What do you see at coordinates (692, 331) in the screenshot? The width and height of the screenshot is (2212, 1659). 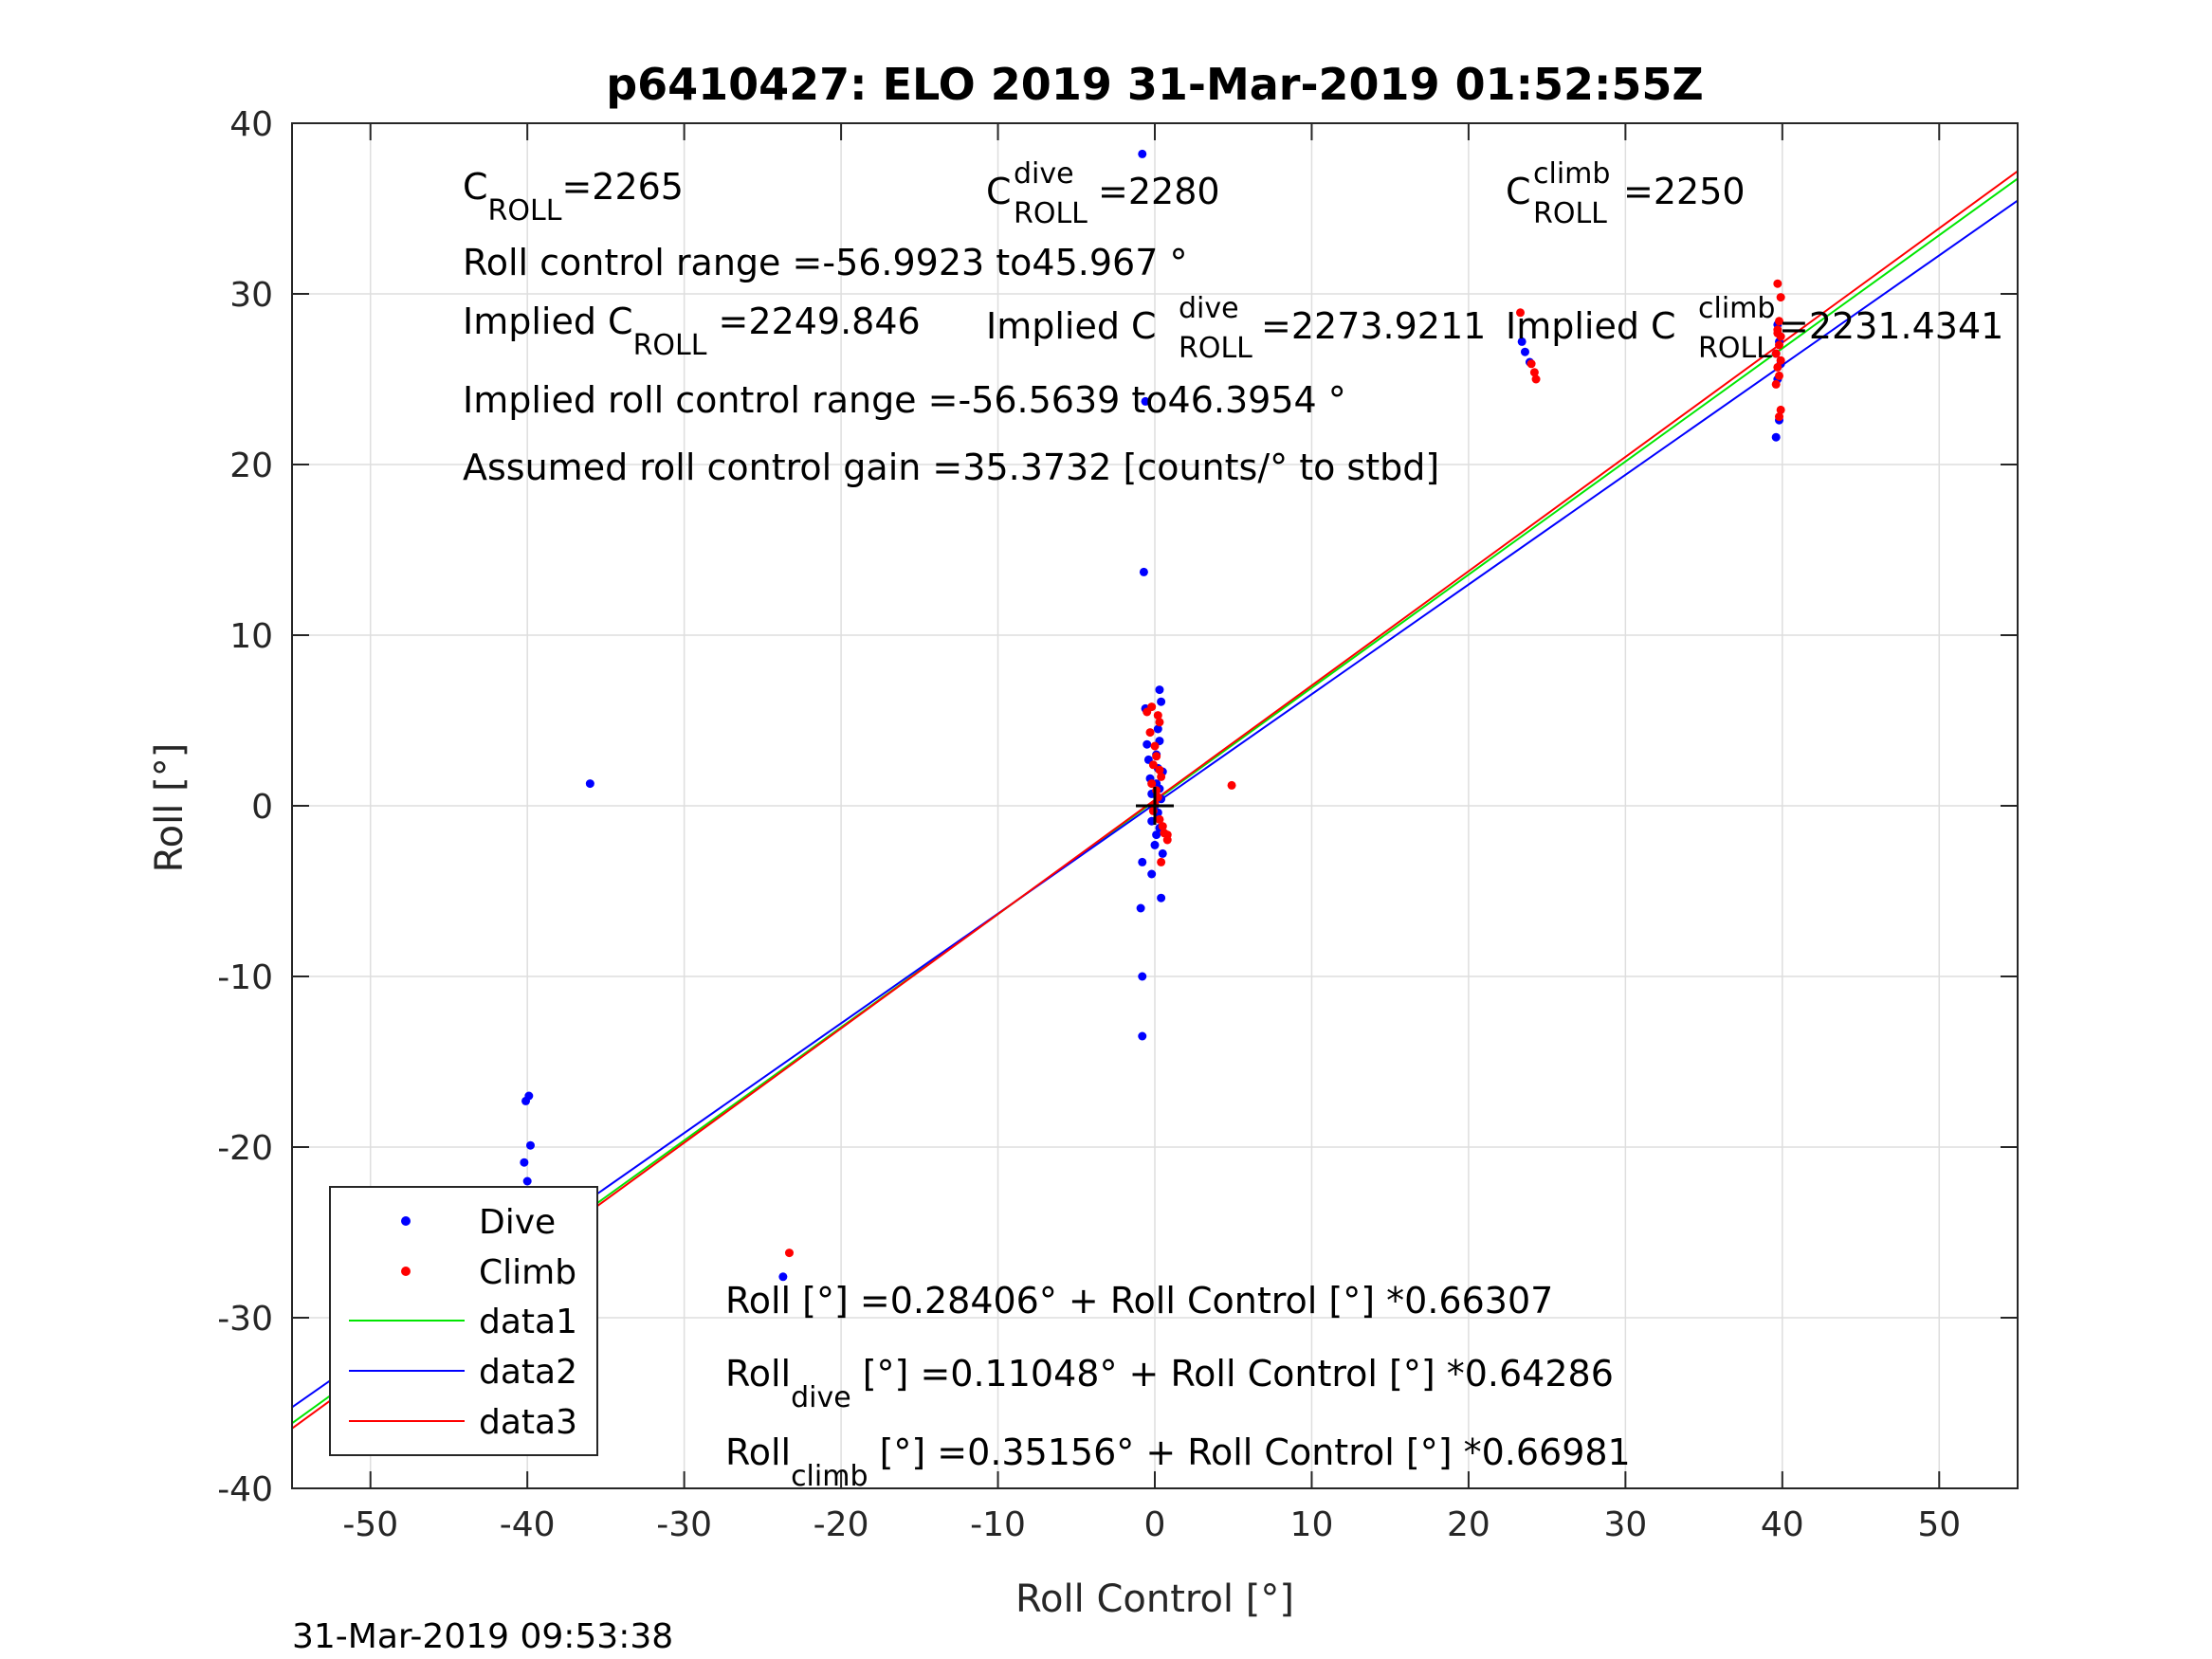 I see `implied-c-roll-annotation: Implied CROLL =2249.846` at bounding box center [692, 331].